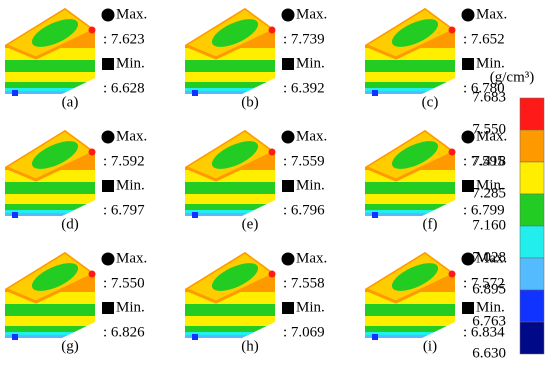  I want to click on panel-label: (g), so click(70, 346).